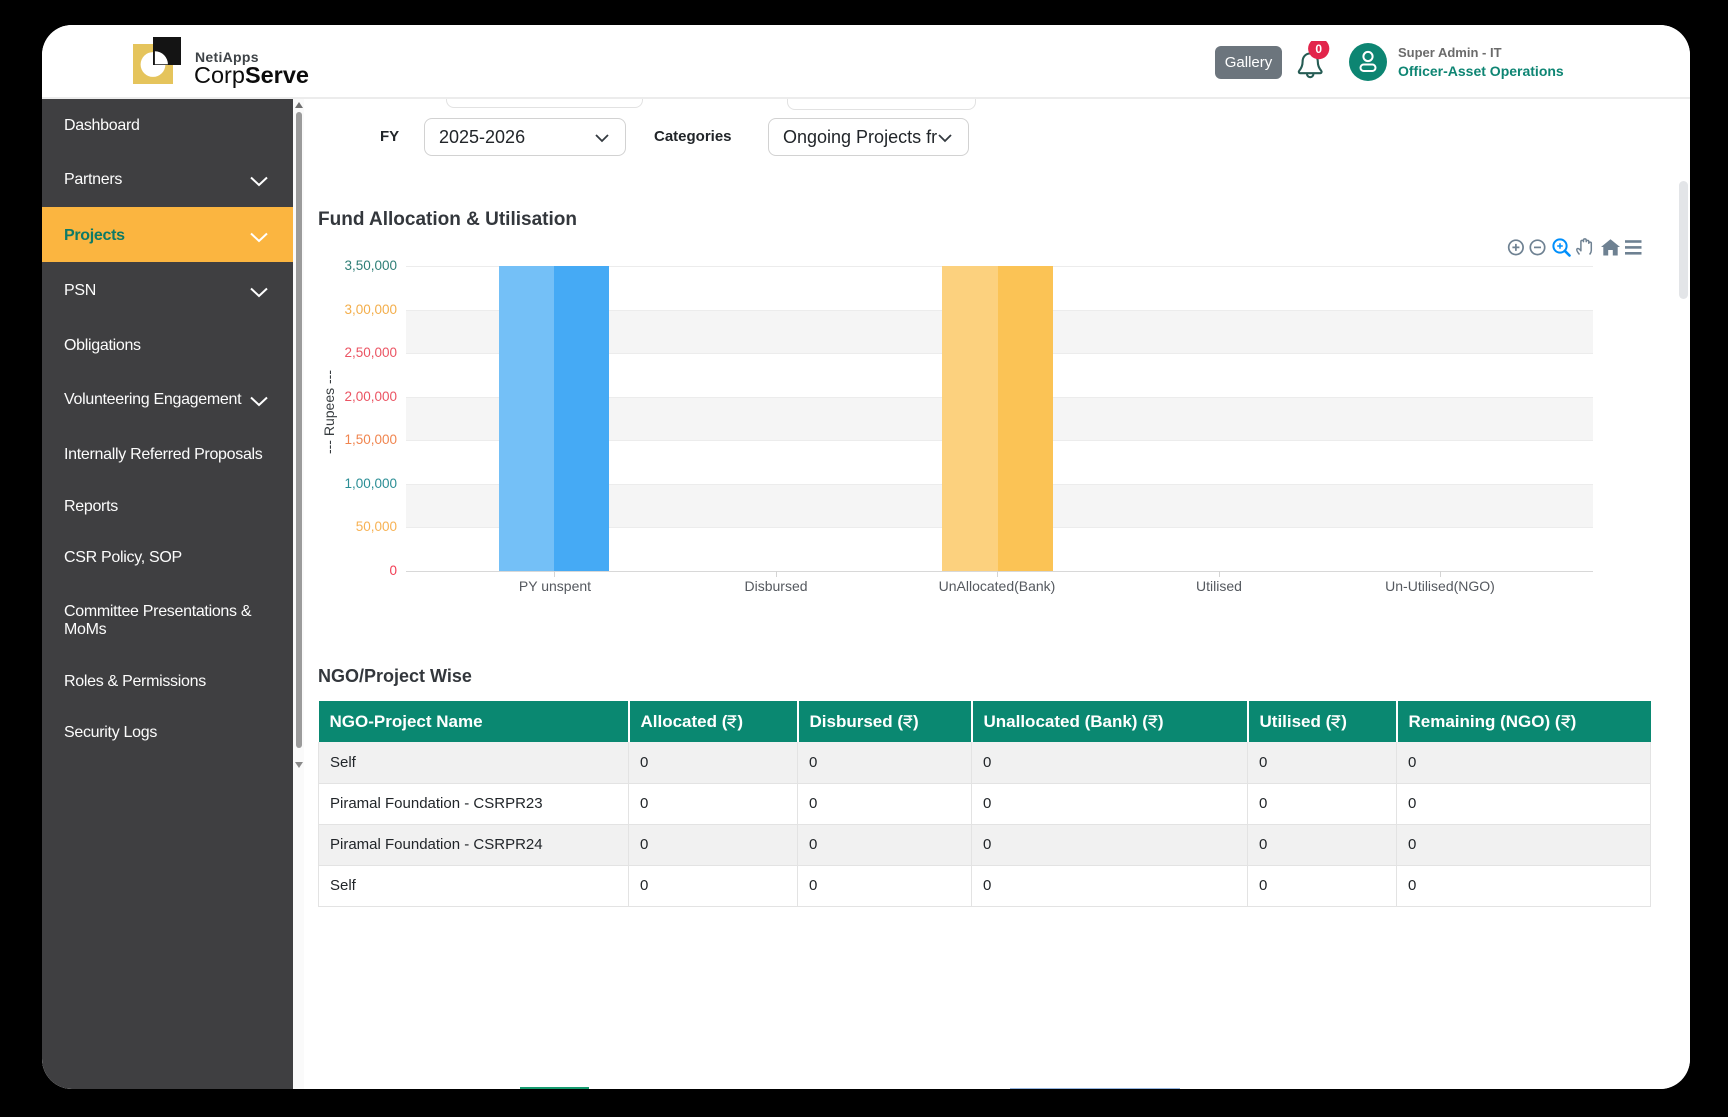 The width and height of the screenshot is (1728, 1117). What do you see at coordinates (1318, 49) in the screenshot?
I see `svg-text: 0` at bounding box center [1318, 49].